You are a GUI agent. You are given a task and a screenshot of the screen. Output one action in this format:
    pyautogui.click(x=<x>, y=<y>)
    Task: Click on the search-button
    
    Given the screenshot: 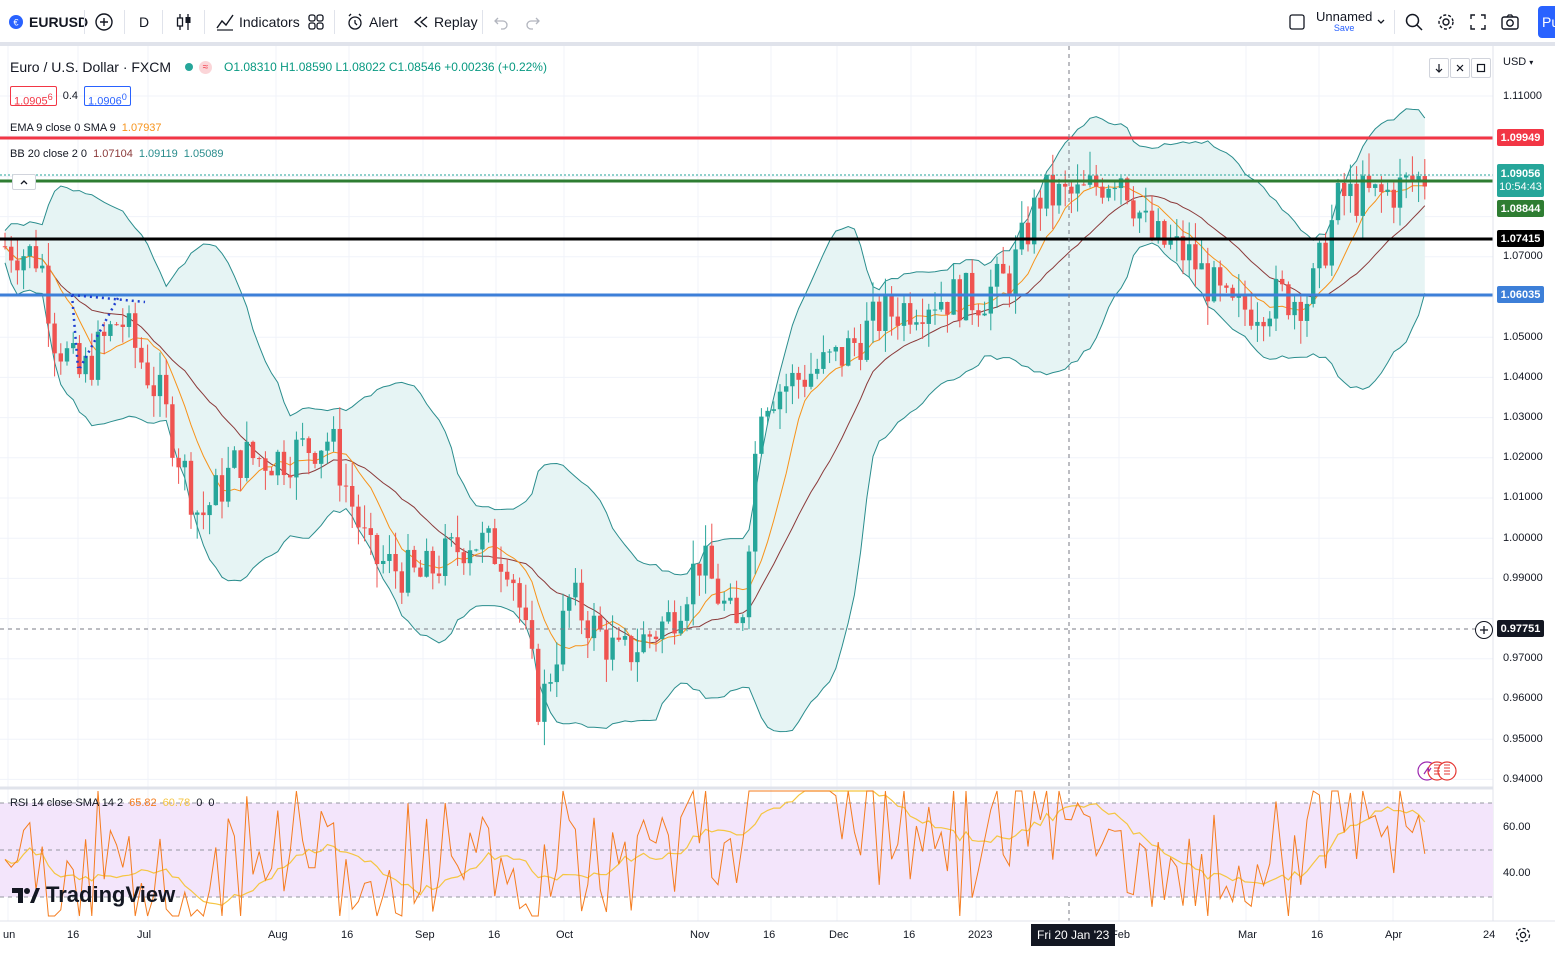 What is the action you would take?
    pyautogui.click(x=1414, y=22)
    